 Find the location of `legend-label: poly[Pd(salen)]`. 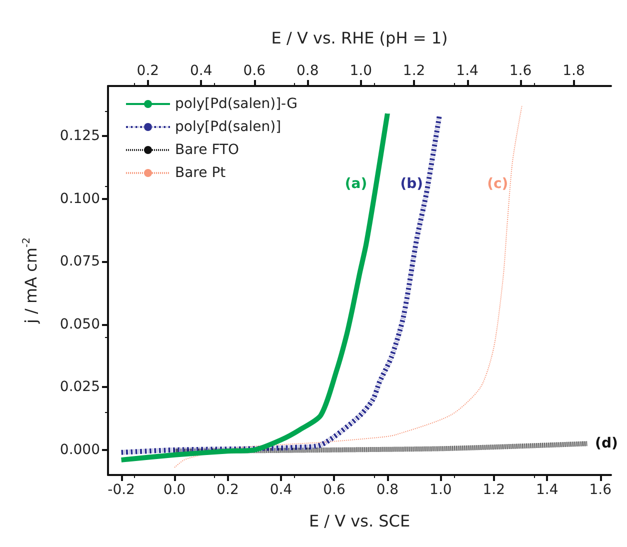

legend-label: poly[Pd(salen)] is located at coordinates (228, 127).